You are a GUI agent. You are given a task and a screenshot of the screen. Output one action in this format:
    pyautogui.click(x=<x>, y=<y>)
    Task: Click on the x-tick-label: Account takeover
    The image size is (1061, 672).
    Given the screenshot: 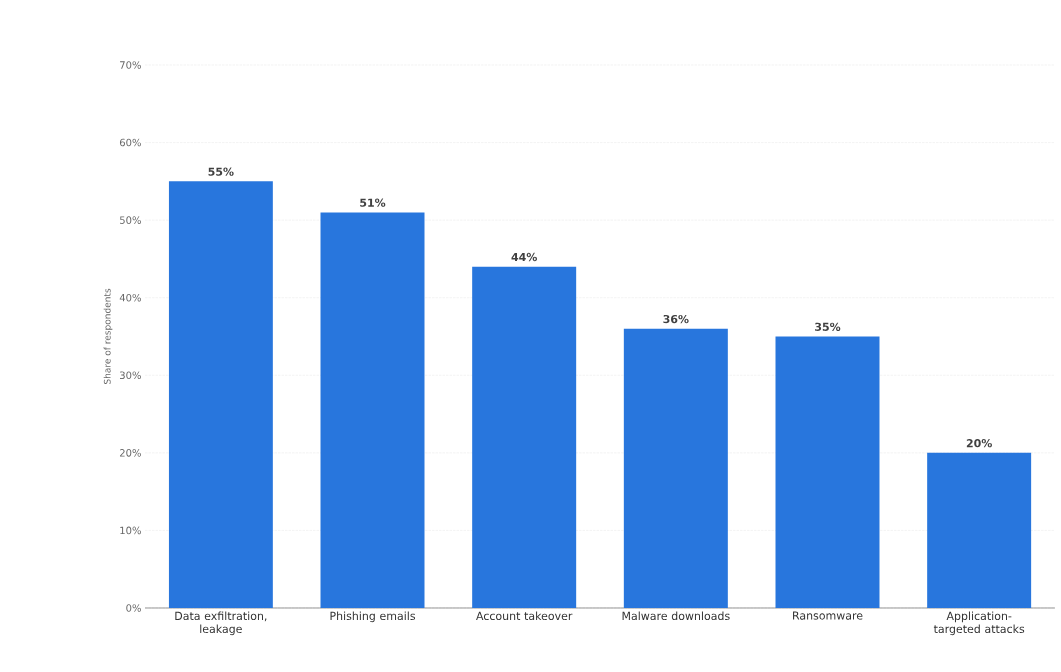 What is the action you would take?
    pyautogui.click(x=524, y=616)
    